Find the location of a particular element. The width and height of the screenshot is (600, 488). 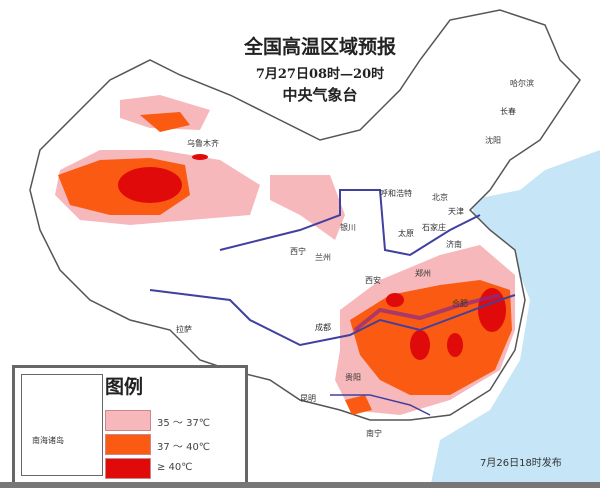

city-label: 沈阳 is located at coordinates (493, 140).